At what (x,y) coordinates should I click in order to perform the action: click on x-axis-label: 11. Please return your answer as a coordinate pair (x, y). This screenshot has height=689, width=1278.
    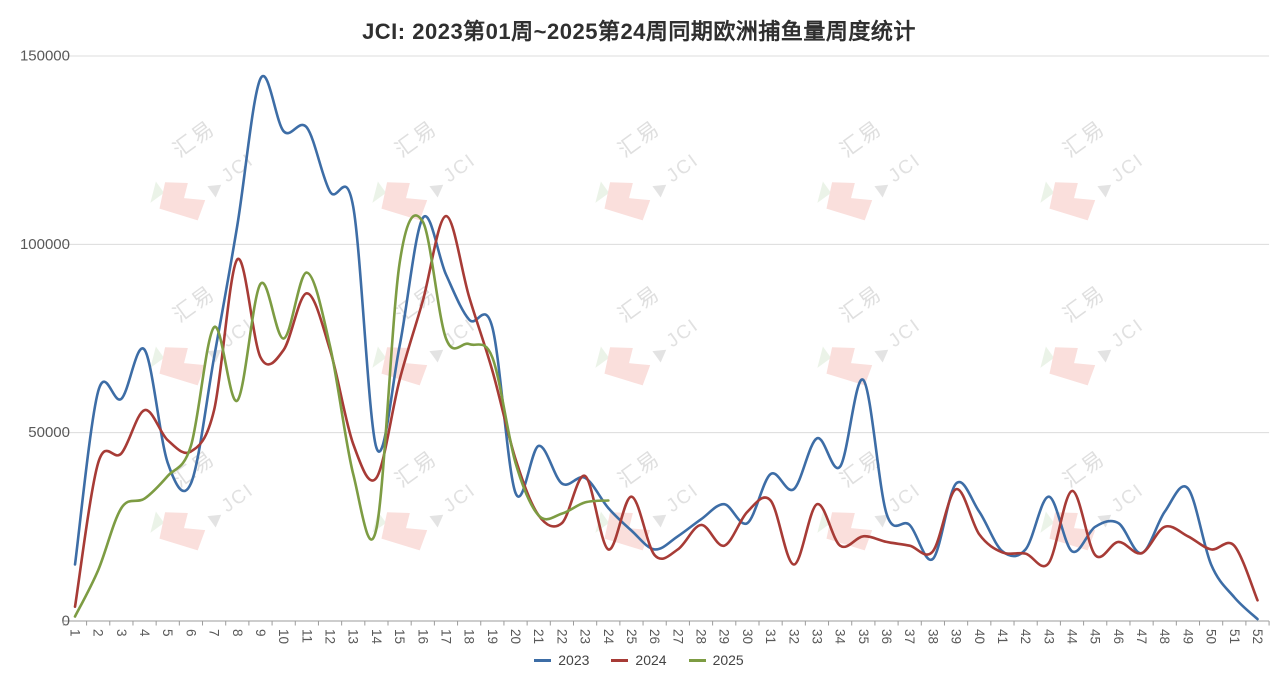
    Looking at the image, I should click on (306, 636).